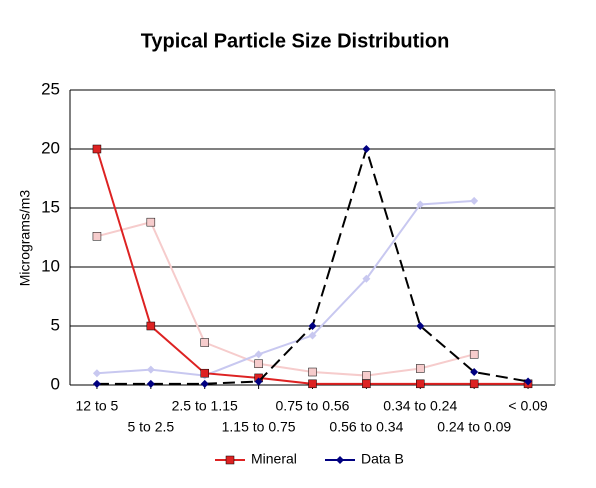  What do you see at coordinates (50, 147) in the screenshot?
I see `y-tick-label: 20` at bounding box center [50, 147].